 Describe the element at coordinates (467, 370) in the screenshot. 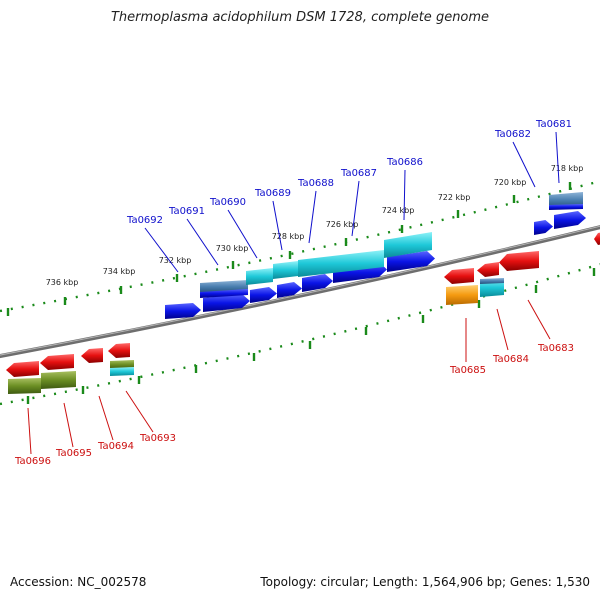

I see `gene-label-ta0685: Ta0685` at that location.